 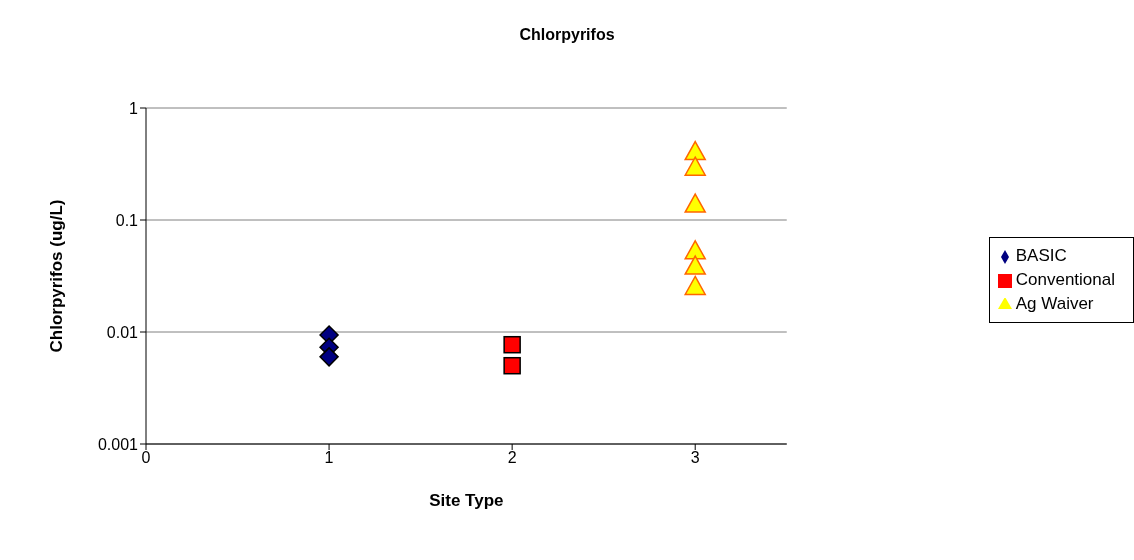 What do you see at coordinates (127, 220) in the screenshot?
I see `y-tick-label: 0.1` at bounding box center [127, 220].